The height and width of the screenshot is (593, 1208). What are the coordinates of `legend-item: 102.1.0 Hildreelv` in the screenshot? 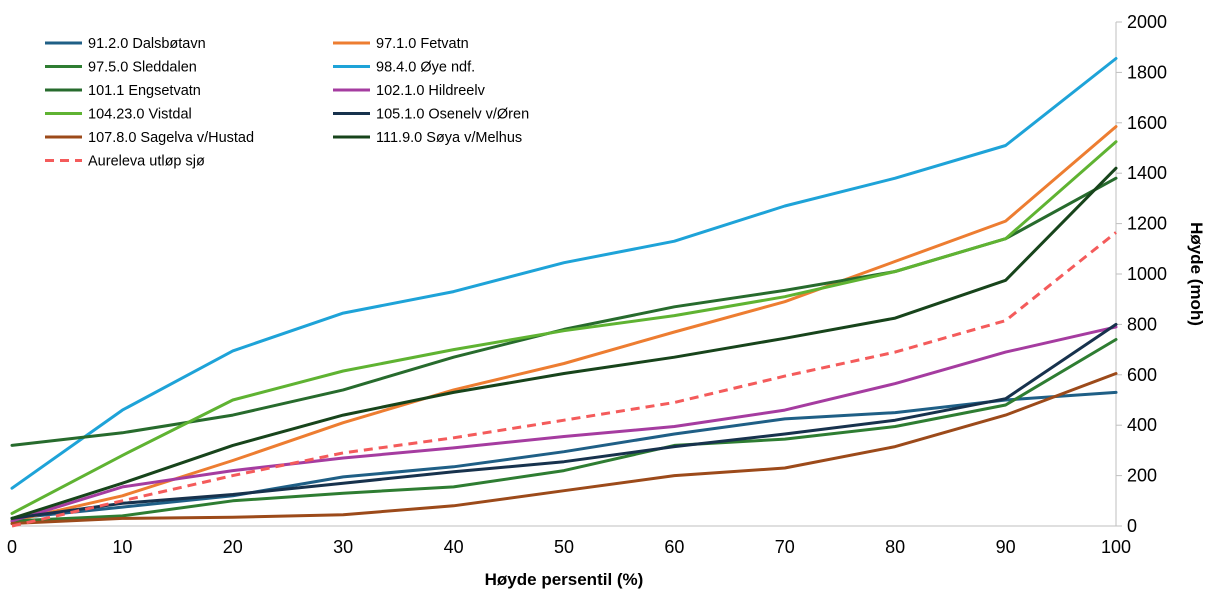 It's located at (409, 91).